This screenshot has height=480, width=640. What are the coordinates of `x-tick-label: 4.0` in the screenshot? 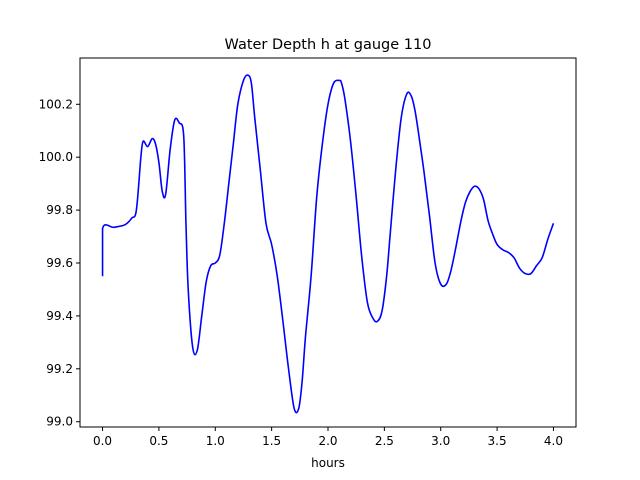 It's located at (553, 441).